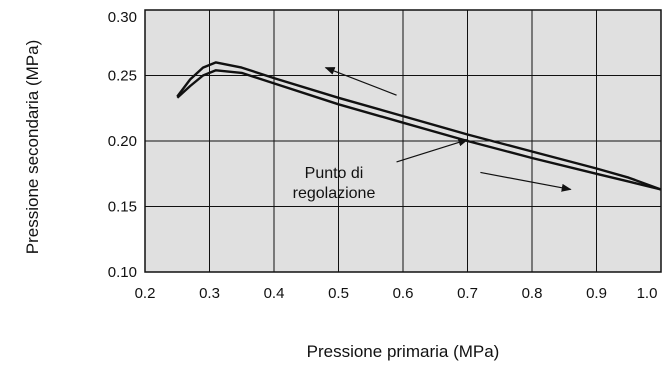  What do you see at coordinates (122, 76) in the screenshot?
I see `y-tick-label: 0.25` at bounding box center [122, 76].